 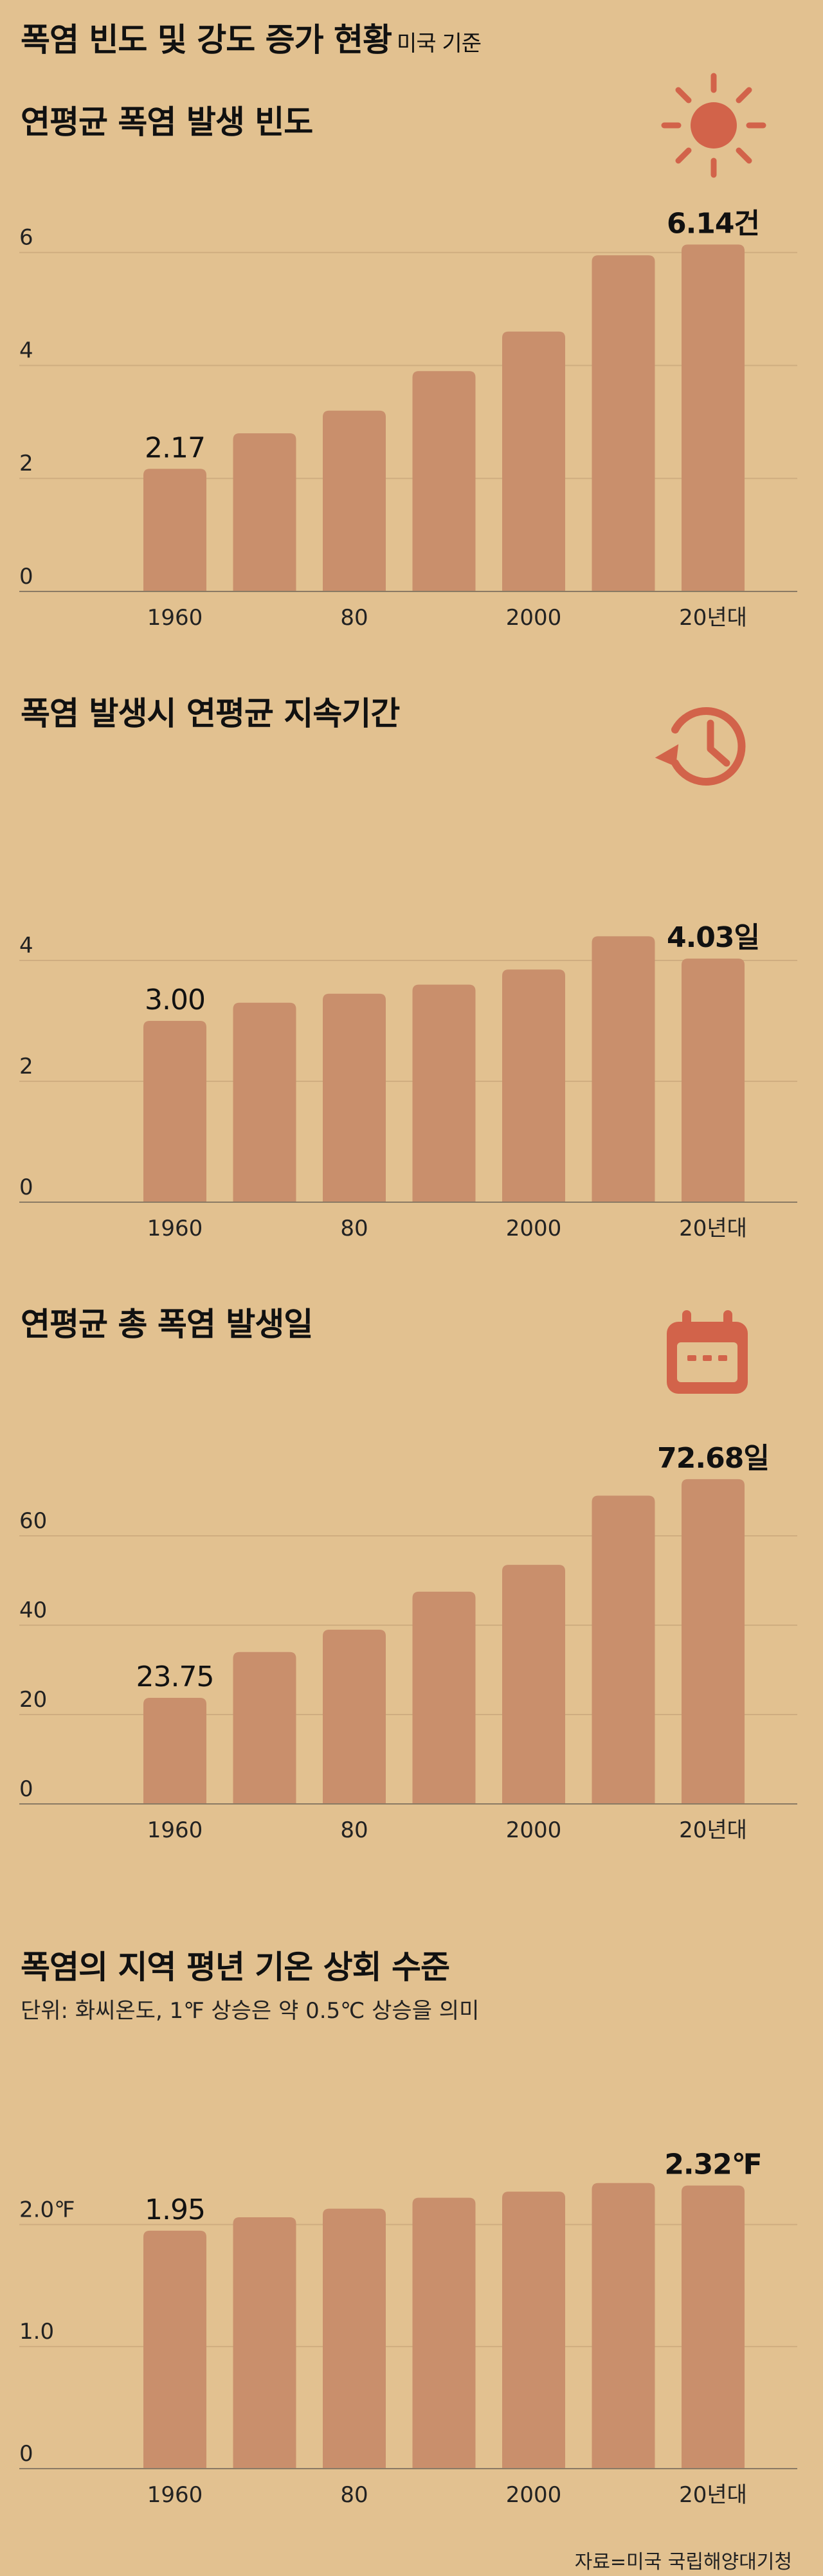 I want to click on data-label: 72.68일, so click(x=713, y=1458).